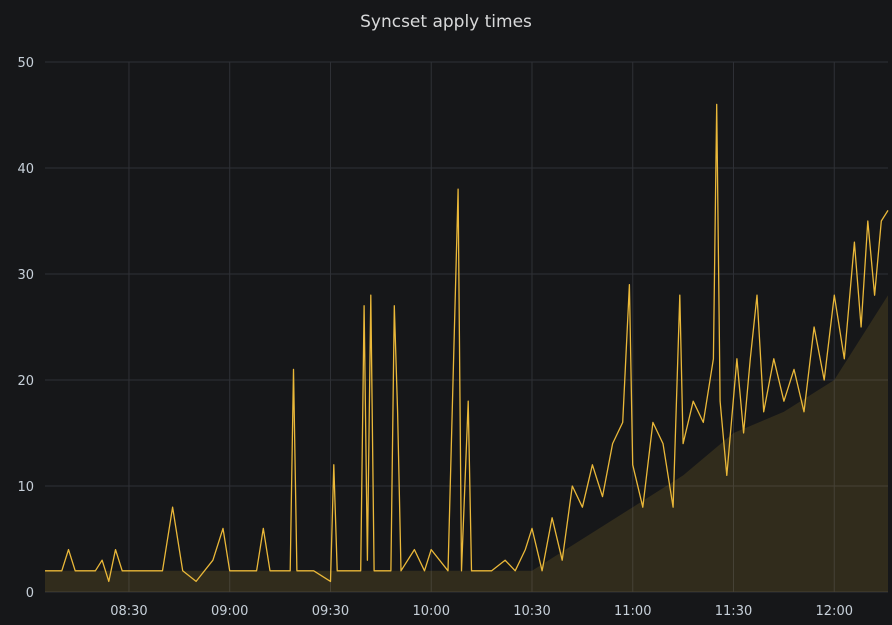  What do you see at coordinates (25, 275) in the screenshot?
I see `y-tick-label: 30` at bounding box center [25, 275].